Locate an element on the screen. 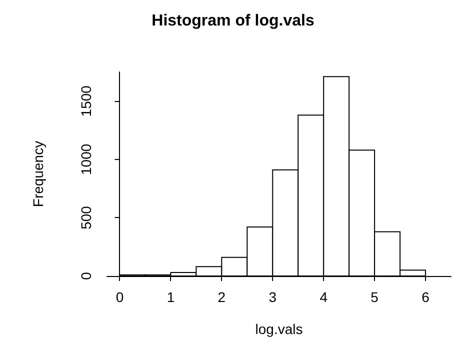 This screenshot has width=466, height=342. x-tick-label: 3 is located at coordinates (272, 297).